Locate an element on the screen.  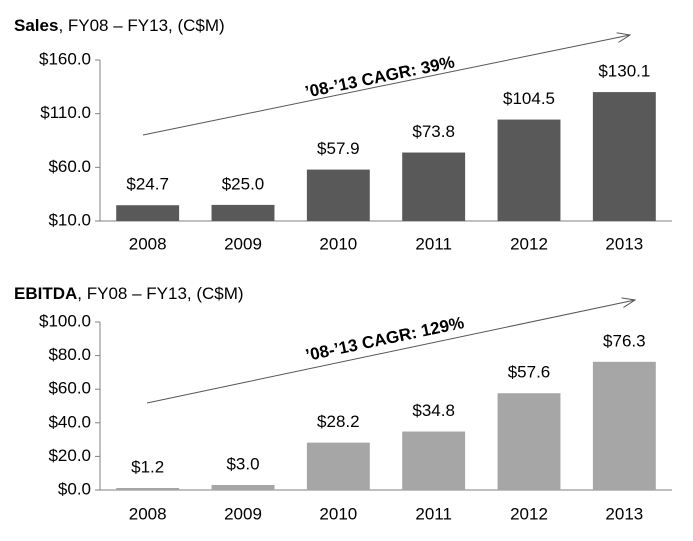
value-label: $73.8 is located at coordinates (433, 131).